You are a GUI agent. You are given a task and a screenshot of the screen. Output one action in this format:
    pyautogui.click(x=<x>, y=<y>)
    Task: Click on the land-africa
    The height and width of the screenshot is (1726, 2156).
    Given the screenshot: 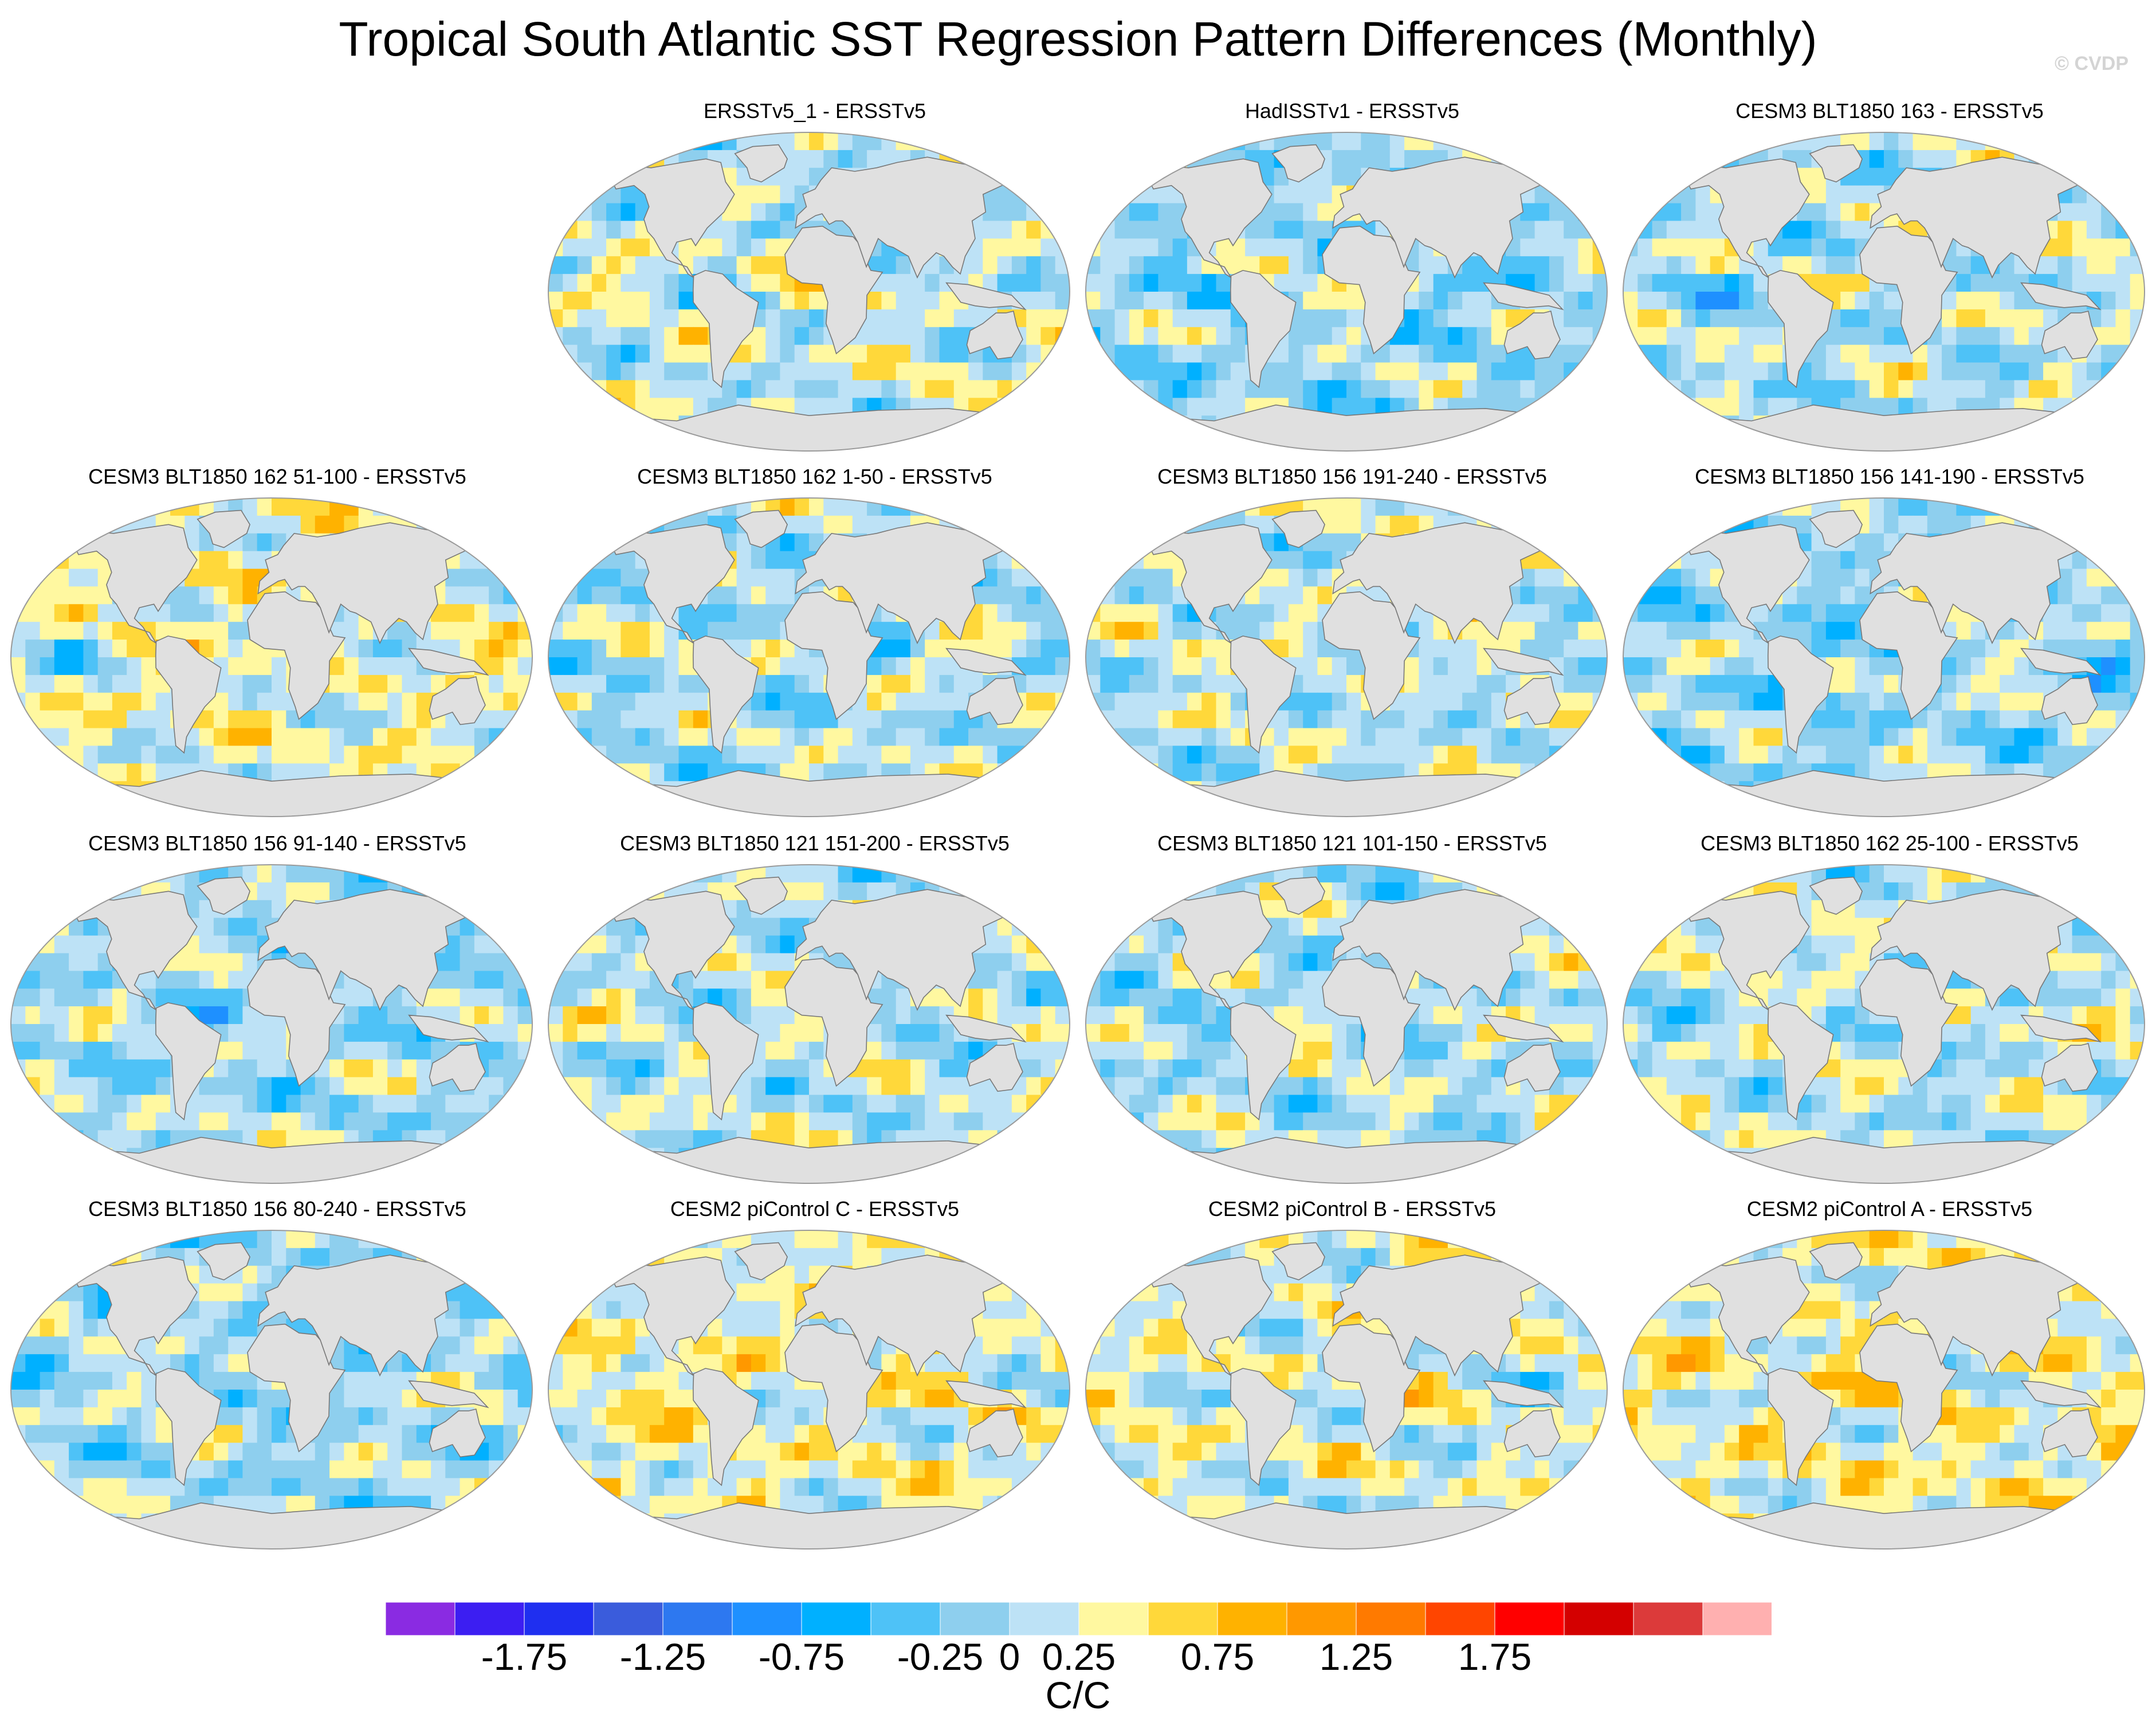 What is the action you would take?
    pyautogui.click(x=1371, y=290)
    